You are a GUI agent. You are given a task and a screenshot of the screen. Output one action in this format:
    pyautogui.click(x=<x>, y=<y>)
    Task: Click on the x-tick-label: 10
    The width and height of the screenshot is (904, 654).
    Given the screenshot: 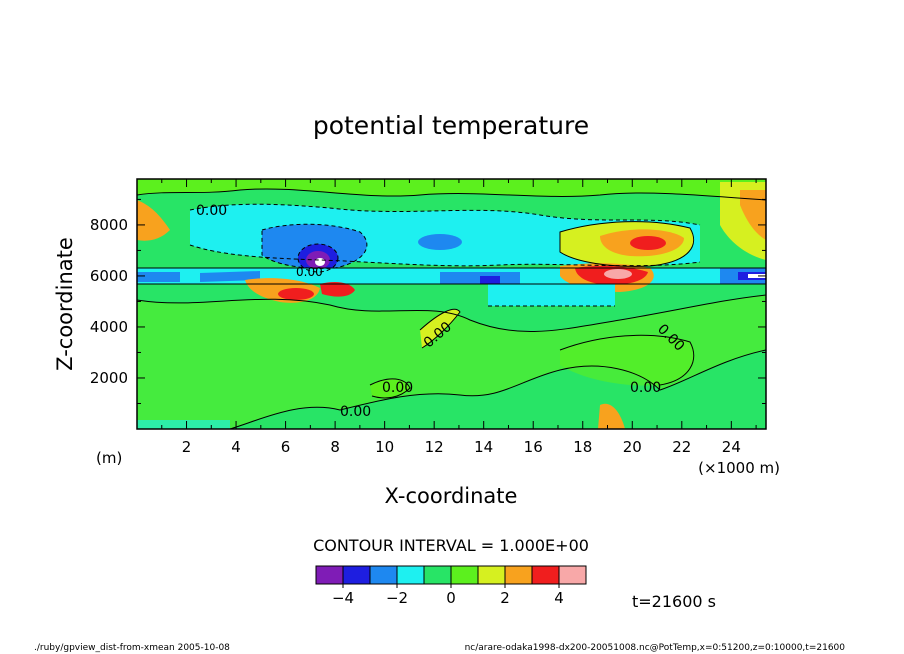 What is the action you would take?
    pyautogui.click(x=384, y=447)
    